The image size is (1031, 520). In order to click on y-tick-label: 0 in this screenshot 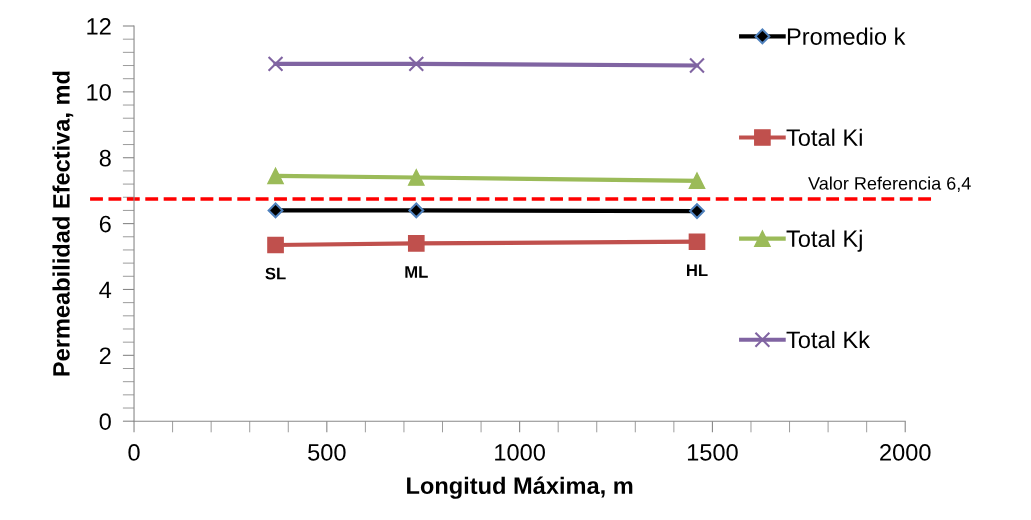, I will do `click(105, 421)`.